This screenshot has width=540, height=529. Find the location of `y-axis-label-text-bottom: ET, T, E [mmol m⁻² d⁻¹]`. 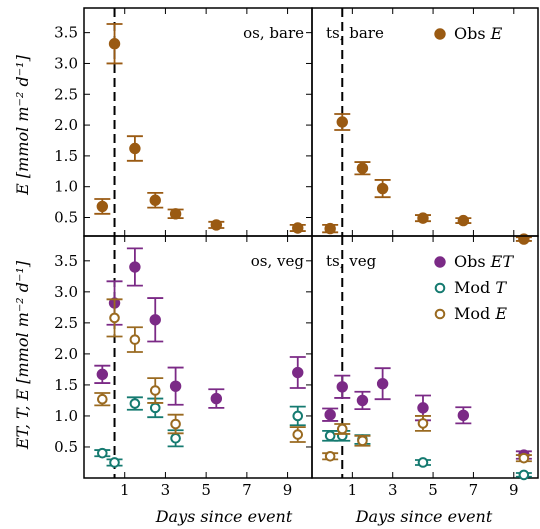

y-axis-label-text-bottom: ET, T, E [mmol m⁻² d⁻¹] is located at coordinates (22, 355).